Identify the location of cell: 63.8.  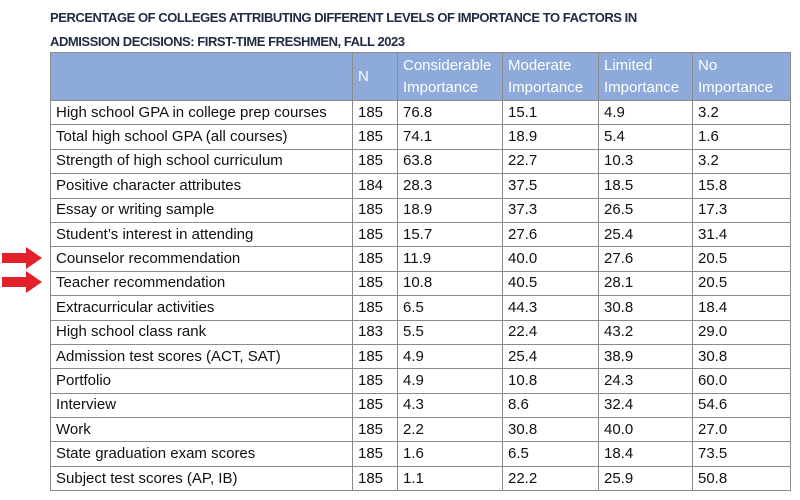
(450, 161).